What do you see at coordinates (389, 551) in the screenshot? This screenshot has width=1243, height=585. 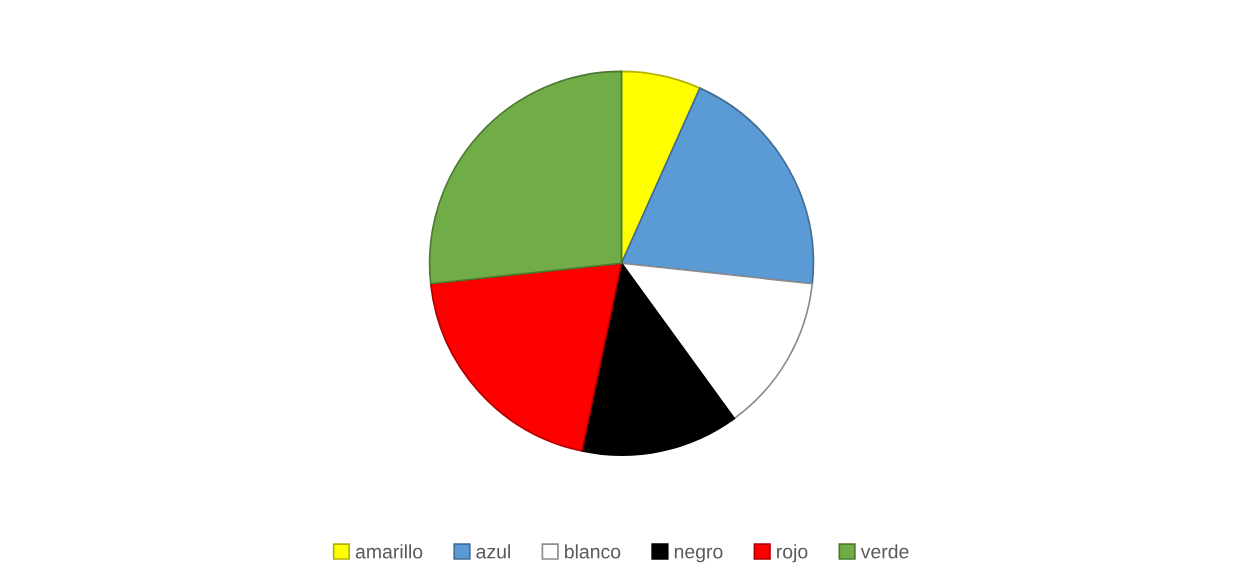 I see `legend-label: amarillo` at bounding box center [389, 551].